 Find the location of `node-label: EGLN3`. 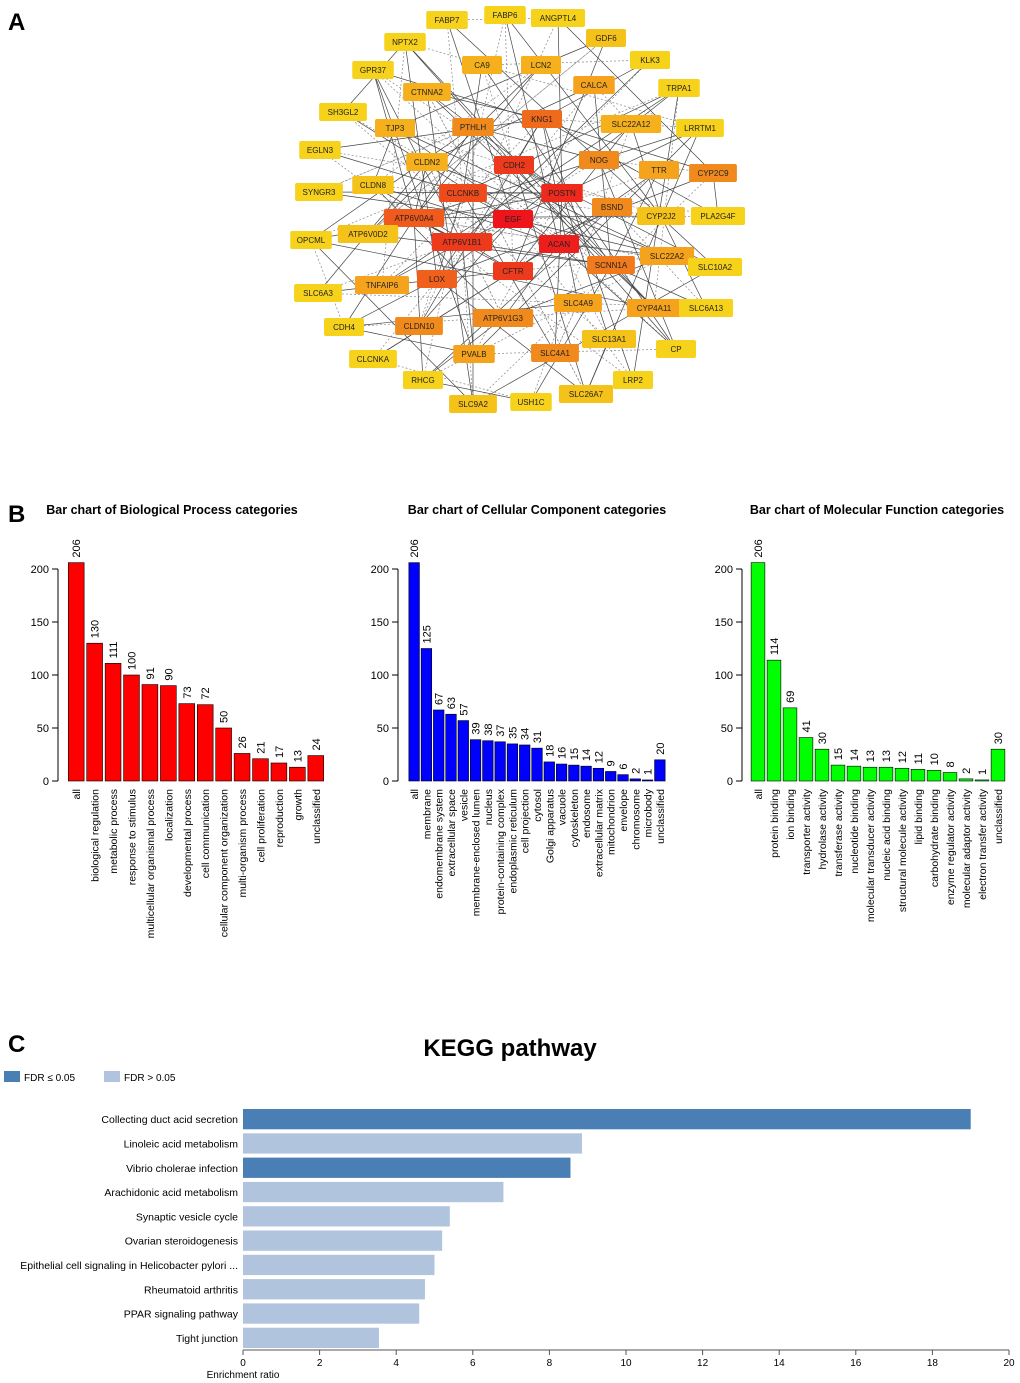

node-label: EGLN3 is located at coordinates (320, 150).